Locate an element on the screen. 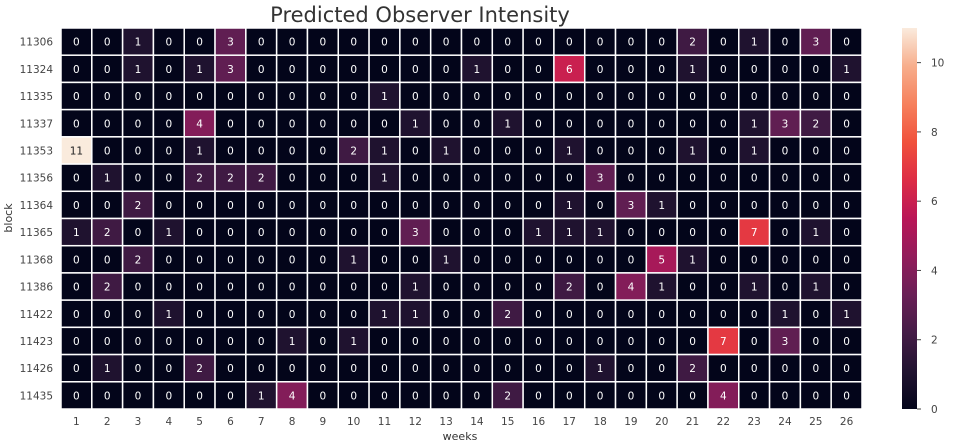 This screenshot has height=446, width=959. x-tick-label: 11 is located at coordinates (384, 422).